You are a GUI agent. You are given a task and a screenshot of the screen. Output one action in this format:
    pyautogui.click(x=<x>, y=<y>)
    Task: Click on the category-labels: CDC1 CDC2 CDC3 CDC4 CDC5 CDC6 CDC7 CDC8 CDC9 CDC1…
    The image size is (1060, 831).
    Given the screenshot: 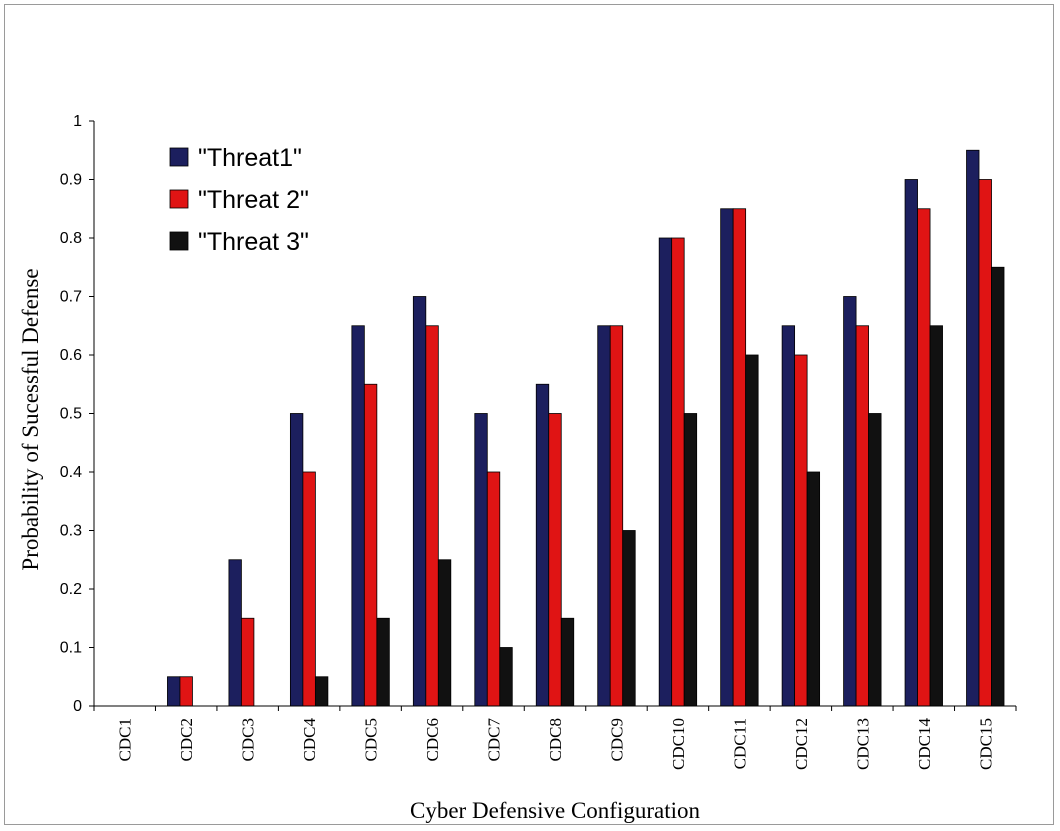 What is the action you would take?
    pyautogui.click(x=556, y=744)
    